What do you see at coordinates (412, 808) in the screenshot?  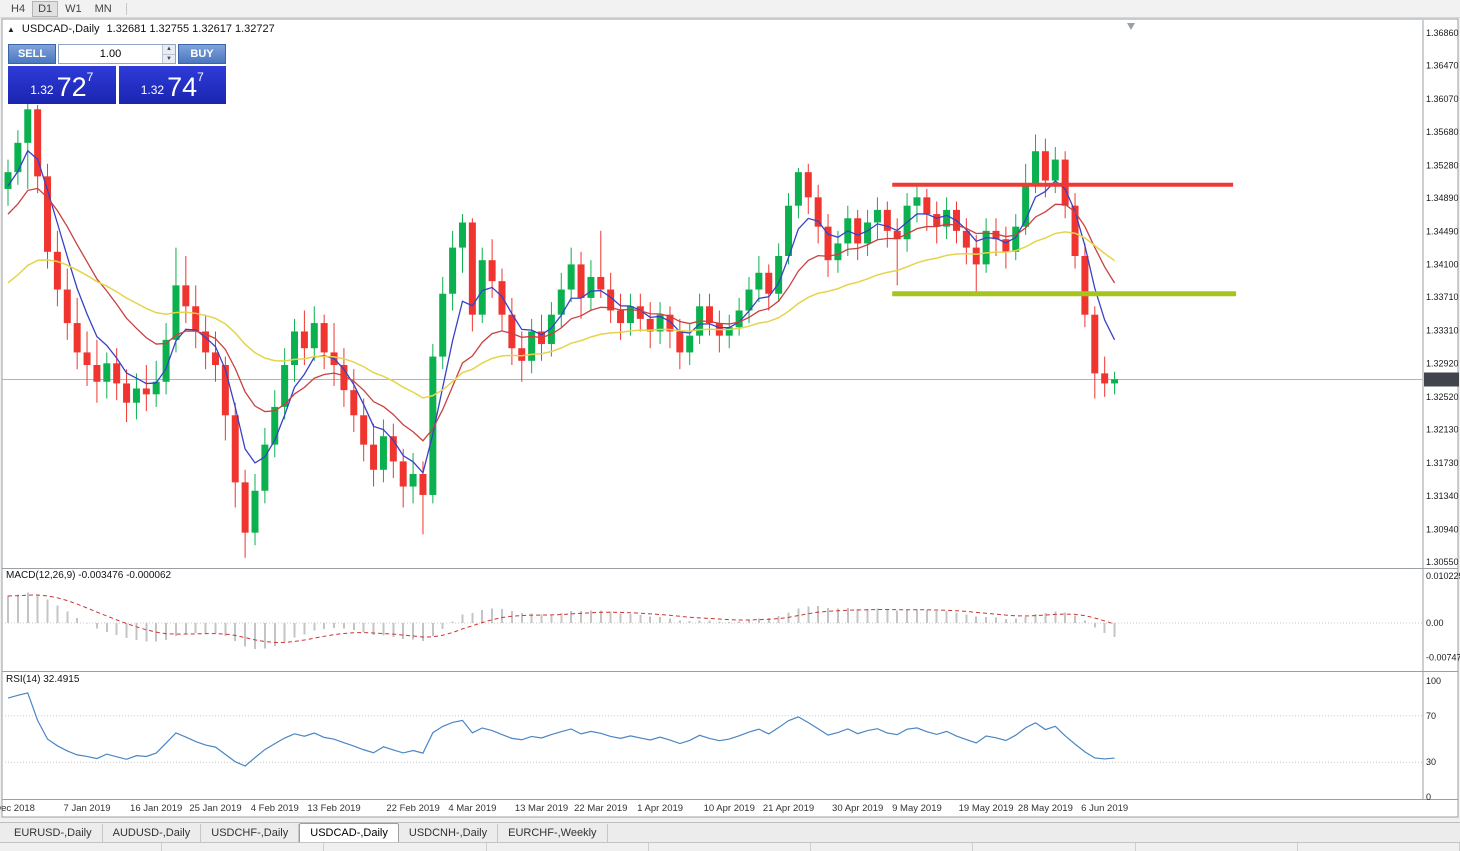 I see `svg-text: 22 Feb 2019` at bounding box center [412, 808].